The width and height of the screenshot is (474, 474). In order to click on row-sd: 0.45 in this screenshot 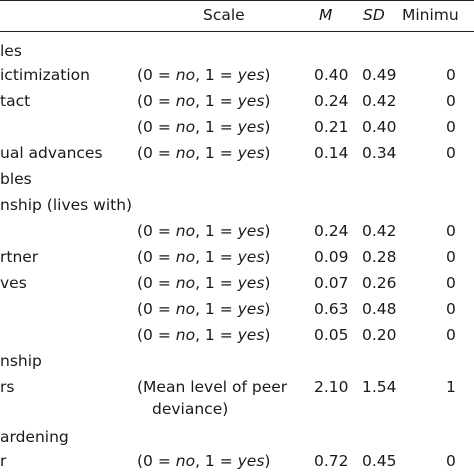, I will do `click(379, 461)`.